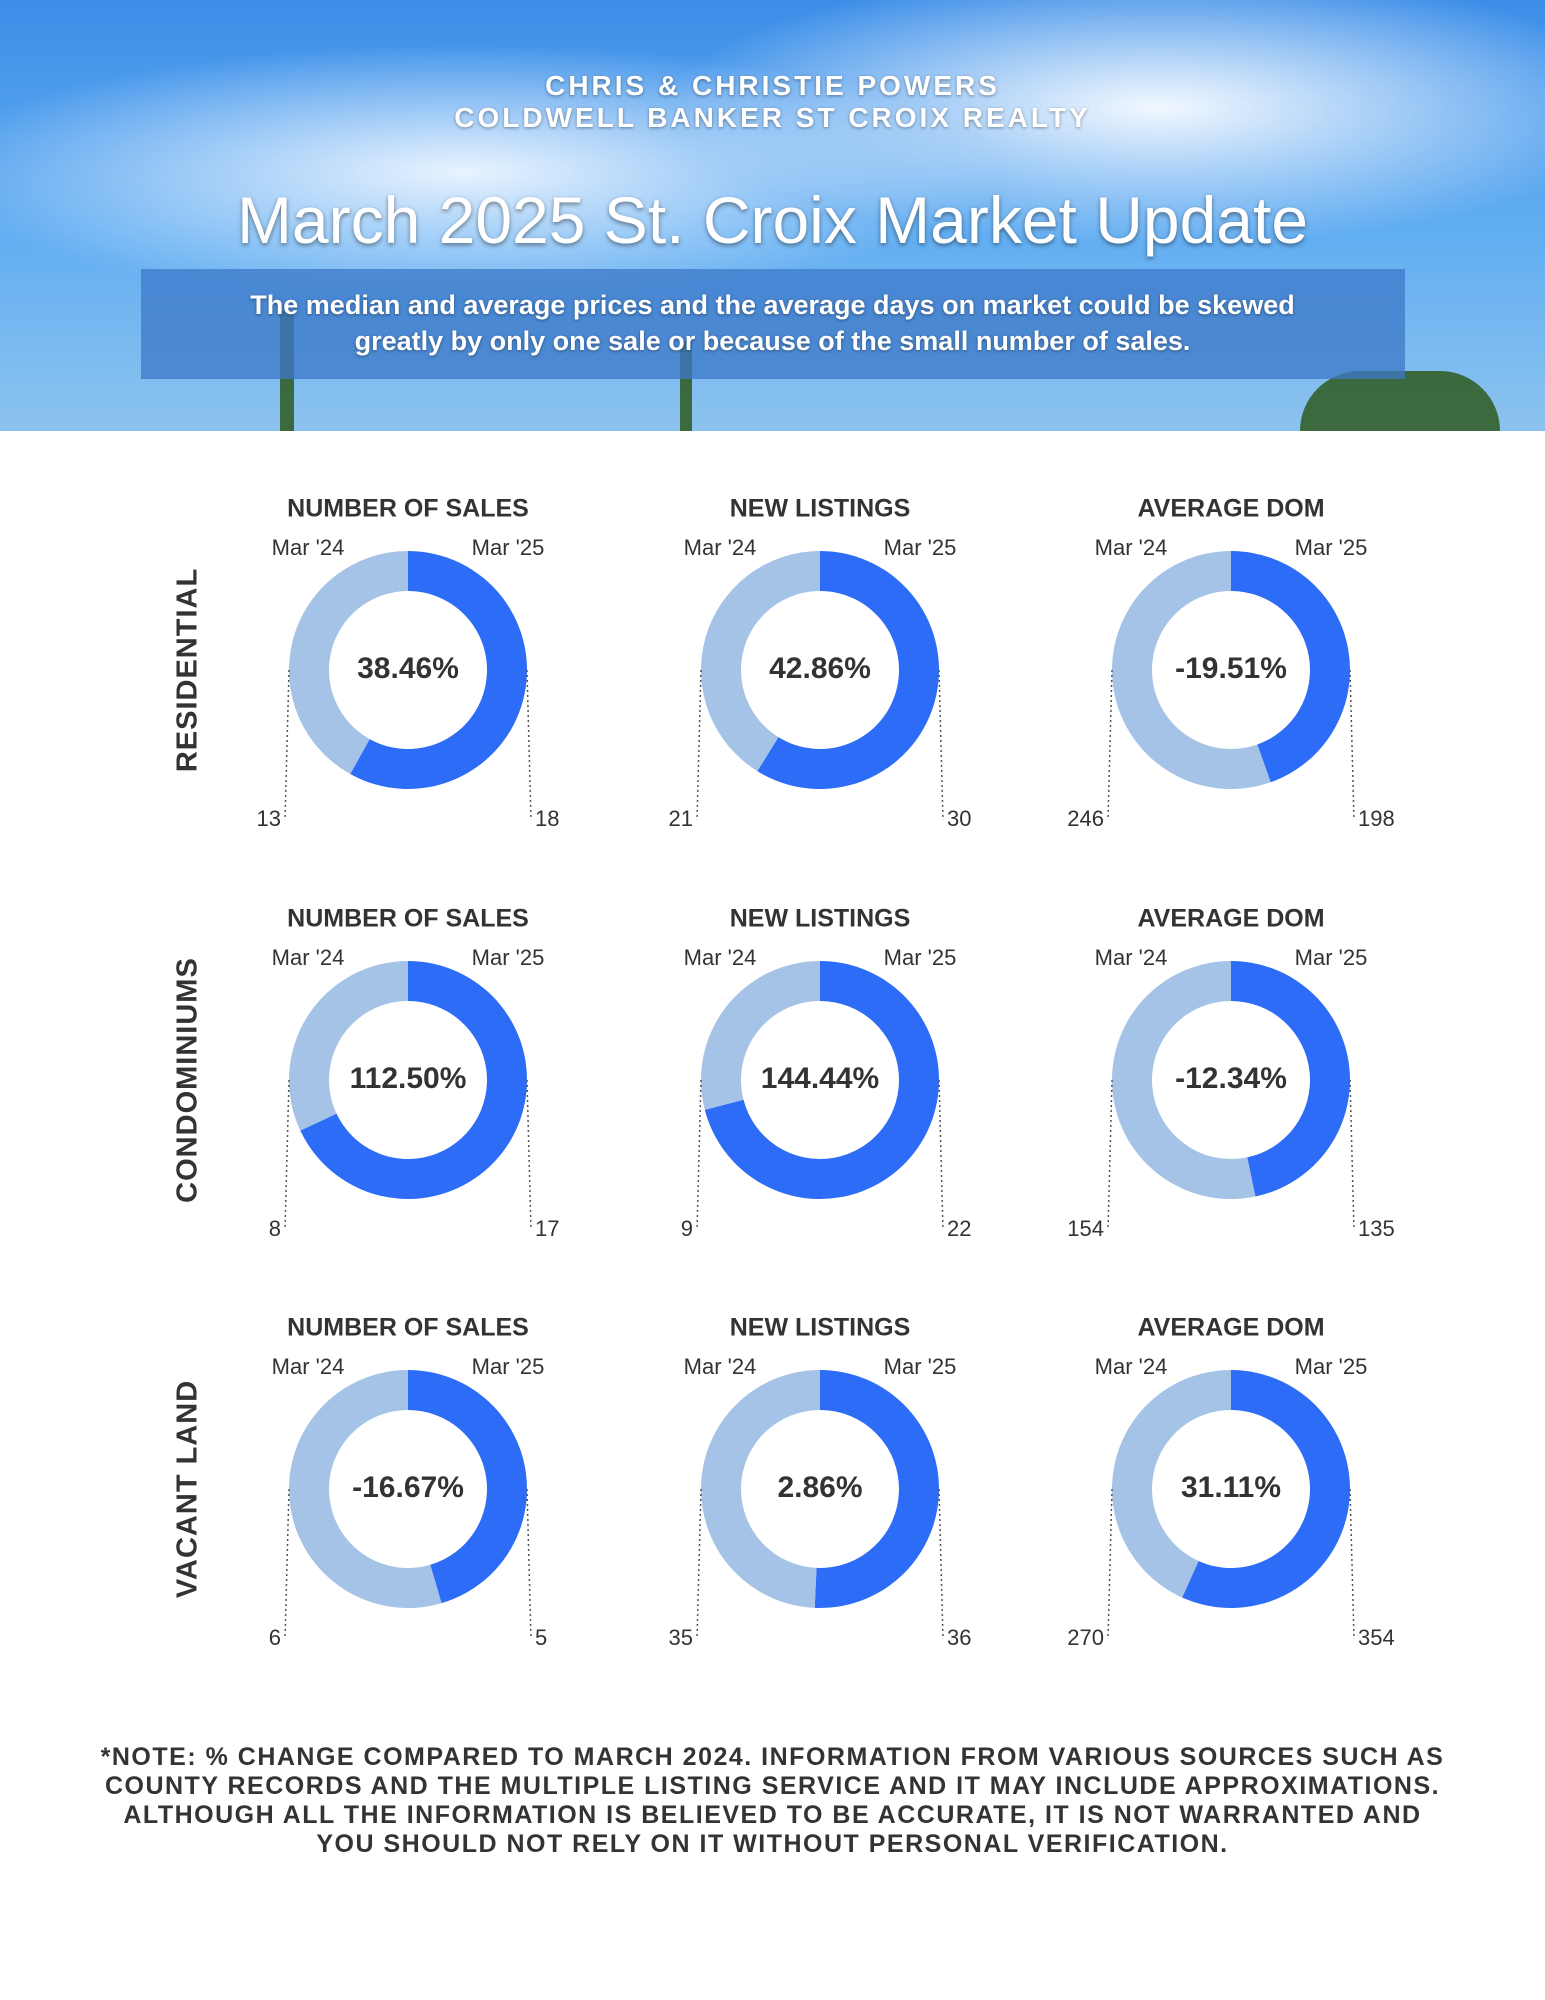 Image resolution: width=1545 pixels, height=2000 pixels. What do you see at coordinates (408, 668) in the screenshot?
I see `center-label: 38.46%` at bounding box center [408, 668].